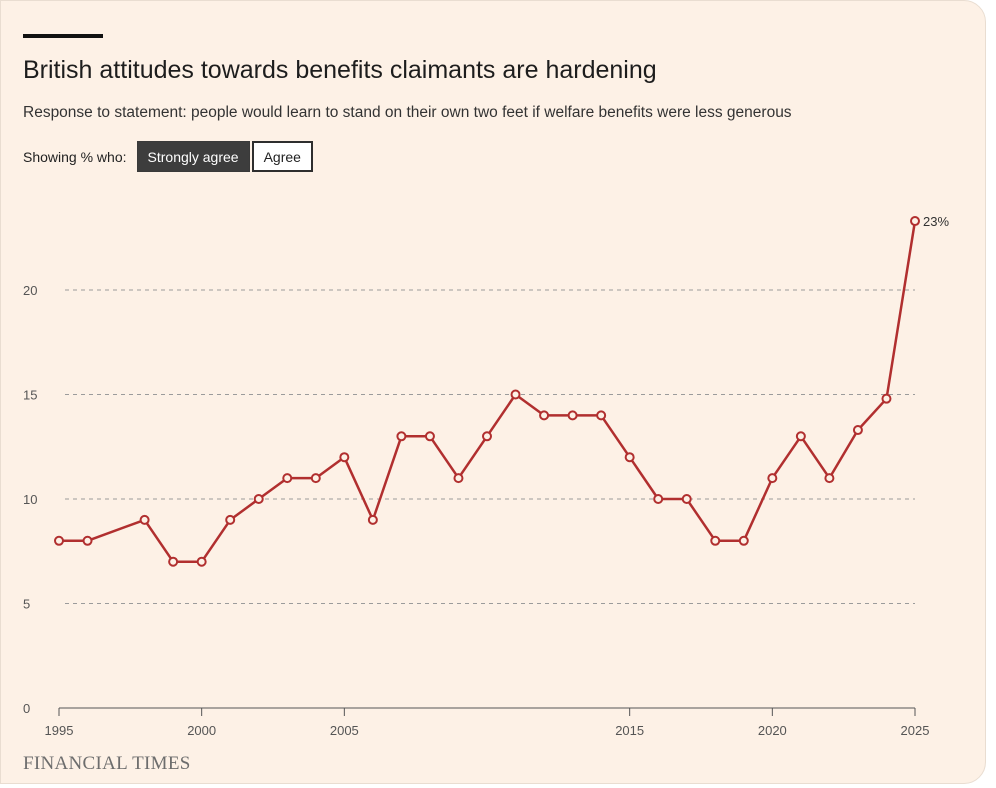  I want to click on x-tick-label: 2005, so click(344, 730).